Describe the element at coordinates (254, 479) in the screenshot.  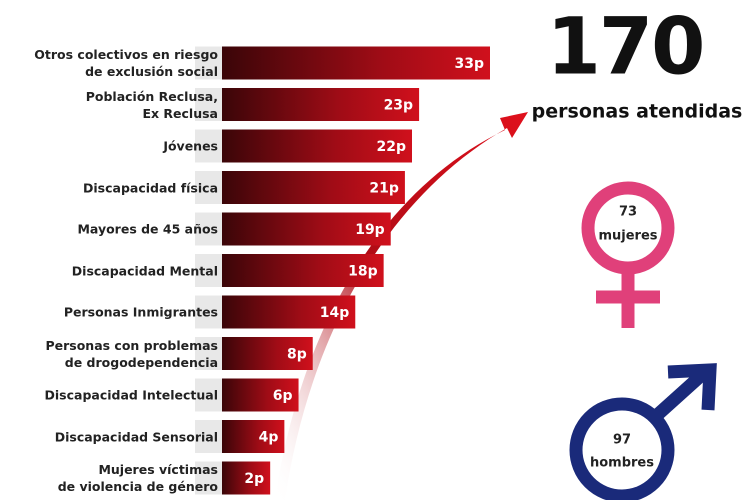
I see `value-label: 2p` at that location.